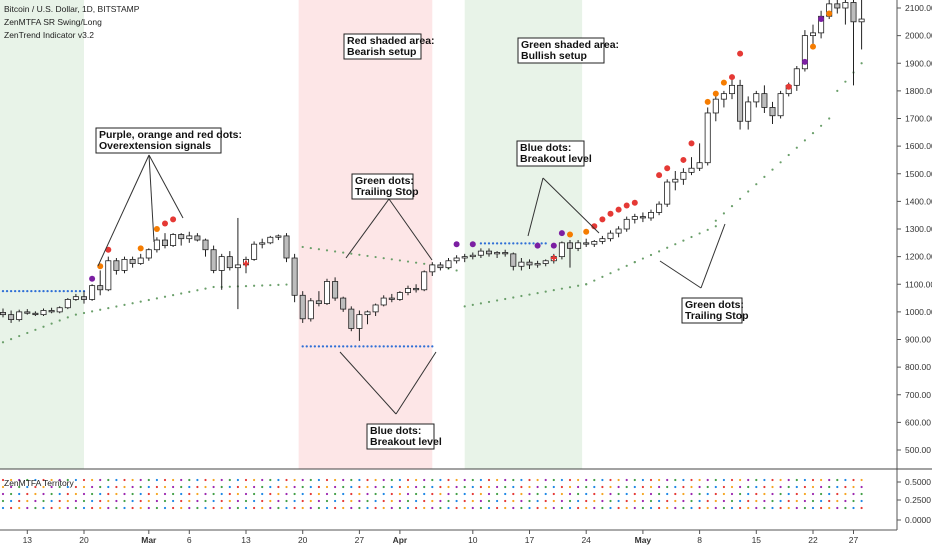 This screenshot has height=555, width=932. I want to click on annotation-text: Trailing Stop, so click(387, 192).